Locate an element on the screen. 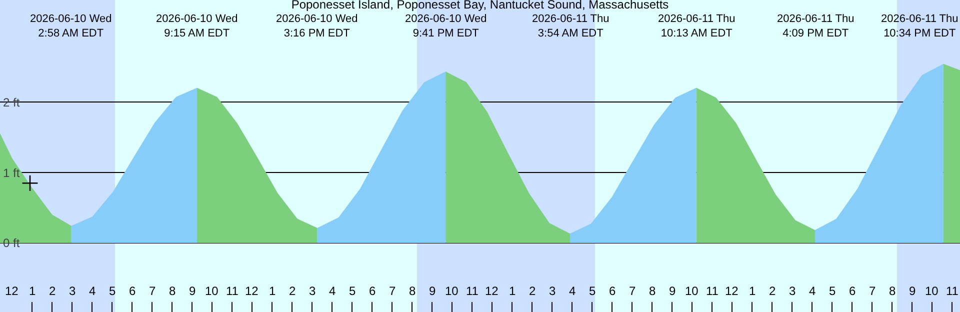 Image resolution: width=960 pixels, height=312 pixels. annotation: 2026-06-10 Wed 2:58 AM EDT is located at coordinates (71, 26).